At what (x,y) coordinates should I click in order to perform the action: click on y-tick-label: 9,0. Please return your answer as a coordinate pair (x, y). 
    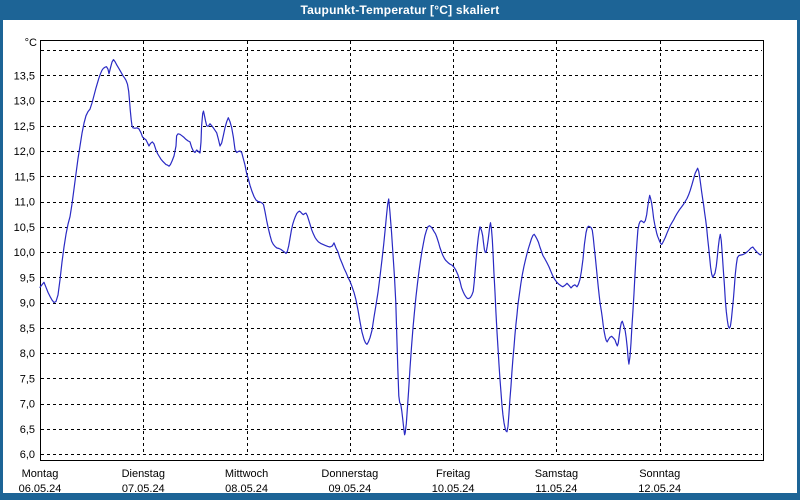
    Looking at the image, I should click on (27, 304).